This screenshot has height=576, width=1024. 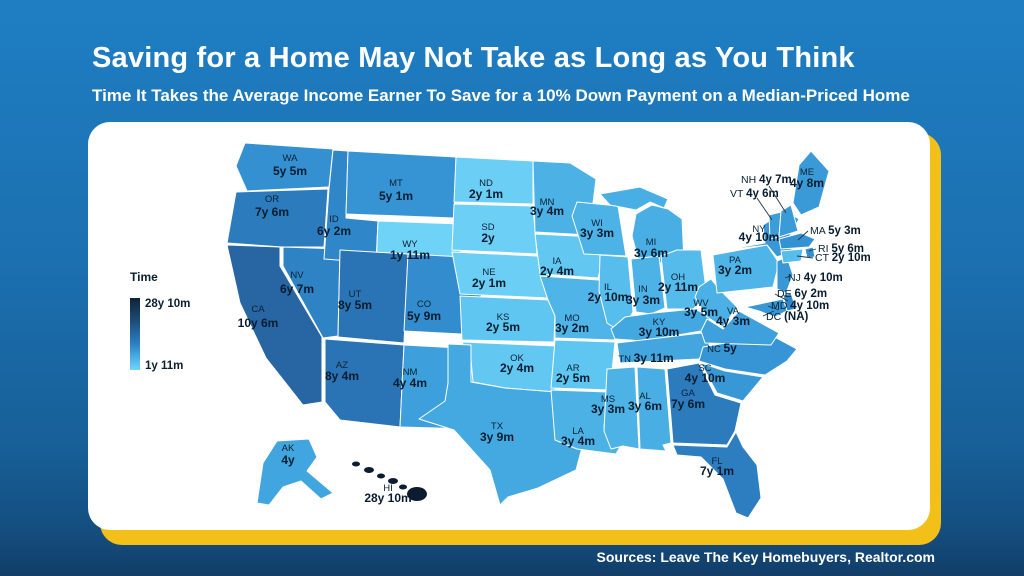 I want to click on state-shape-ma, so click(x=797, y=241).